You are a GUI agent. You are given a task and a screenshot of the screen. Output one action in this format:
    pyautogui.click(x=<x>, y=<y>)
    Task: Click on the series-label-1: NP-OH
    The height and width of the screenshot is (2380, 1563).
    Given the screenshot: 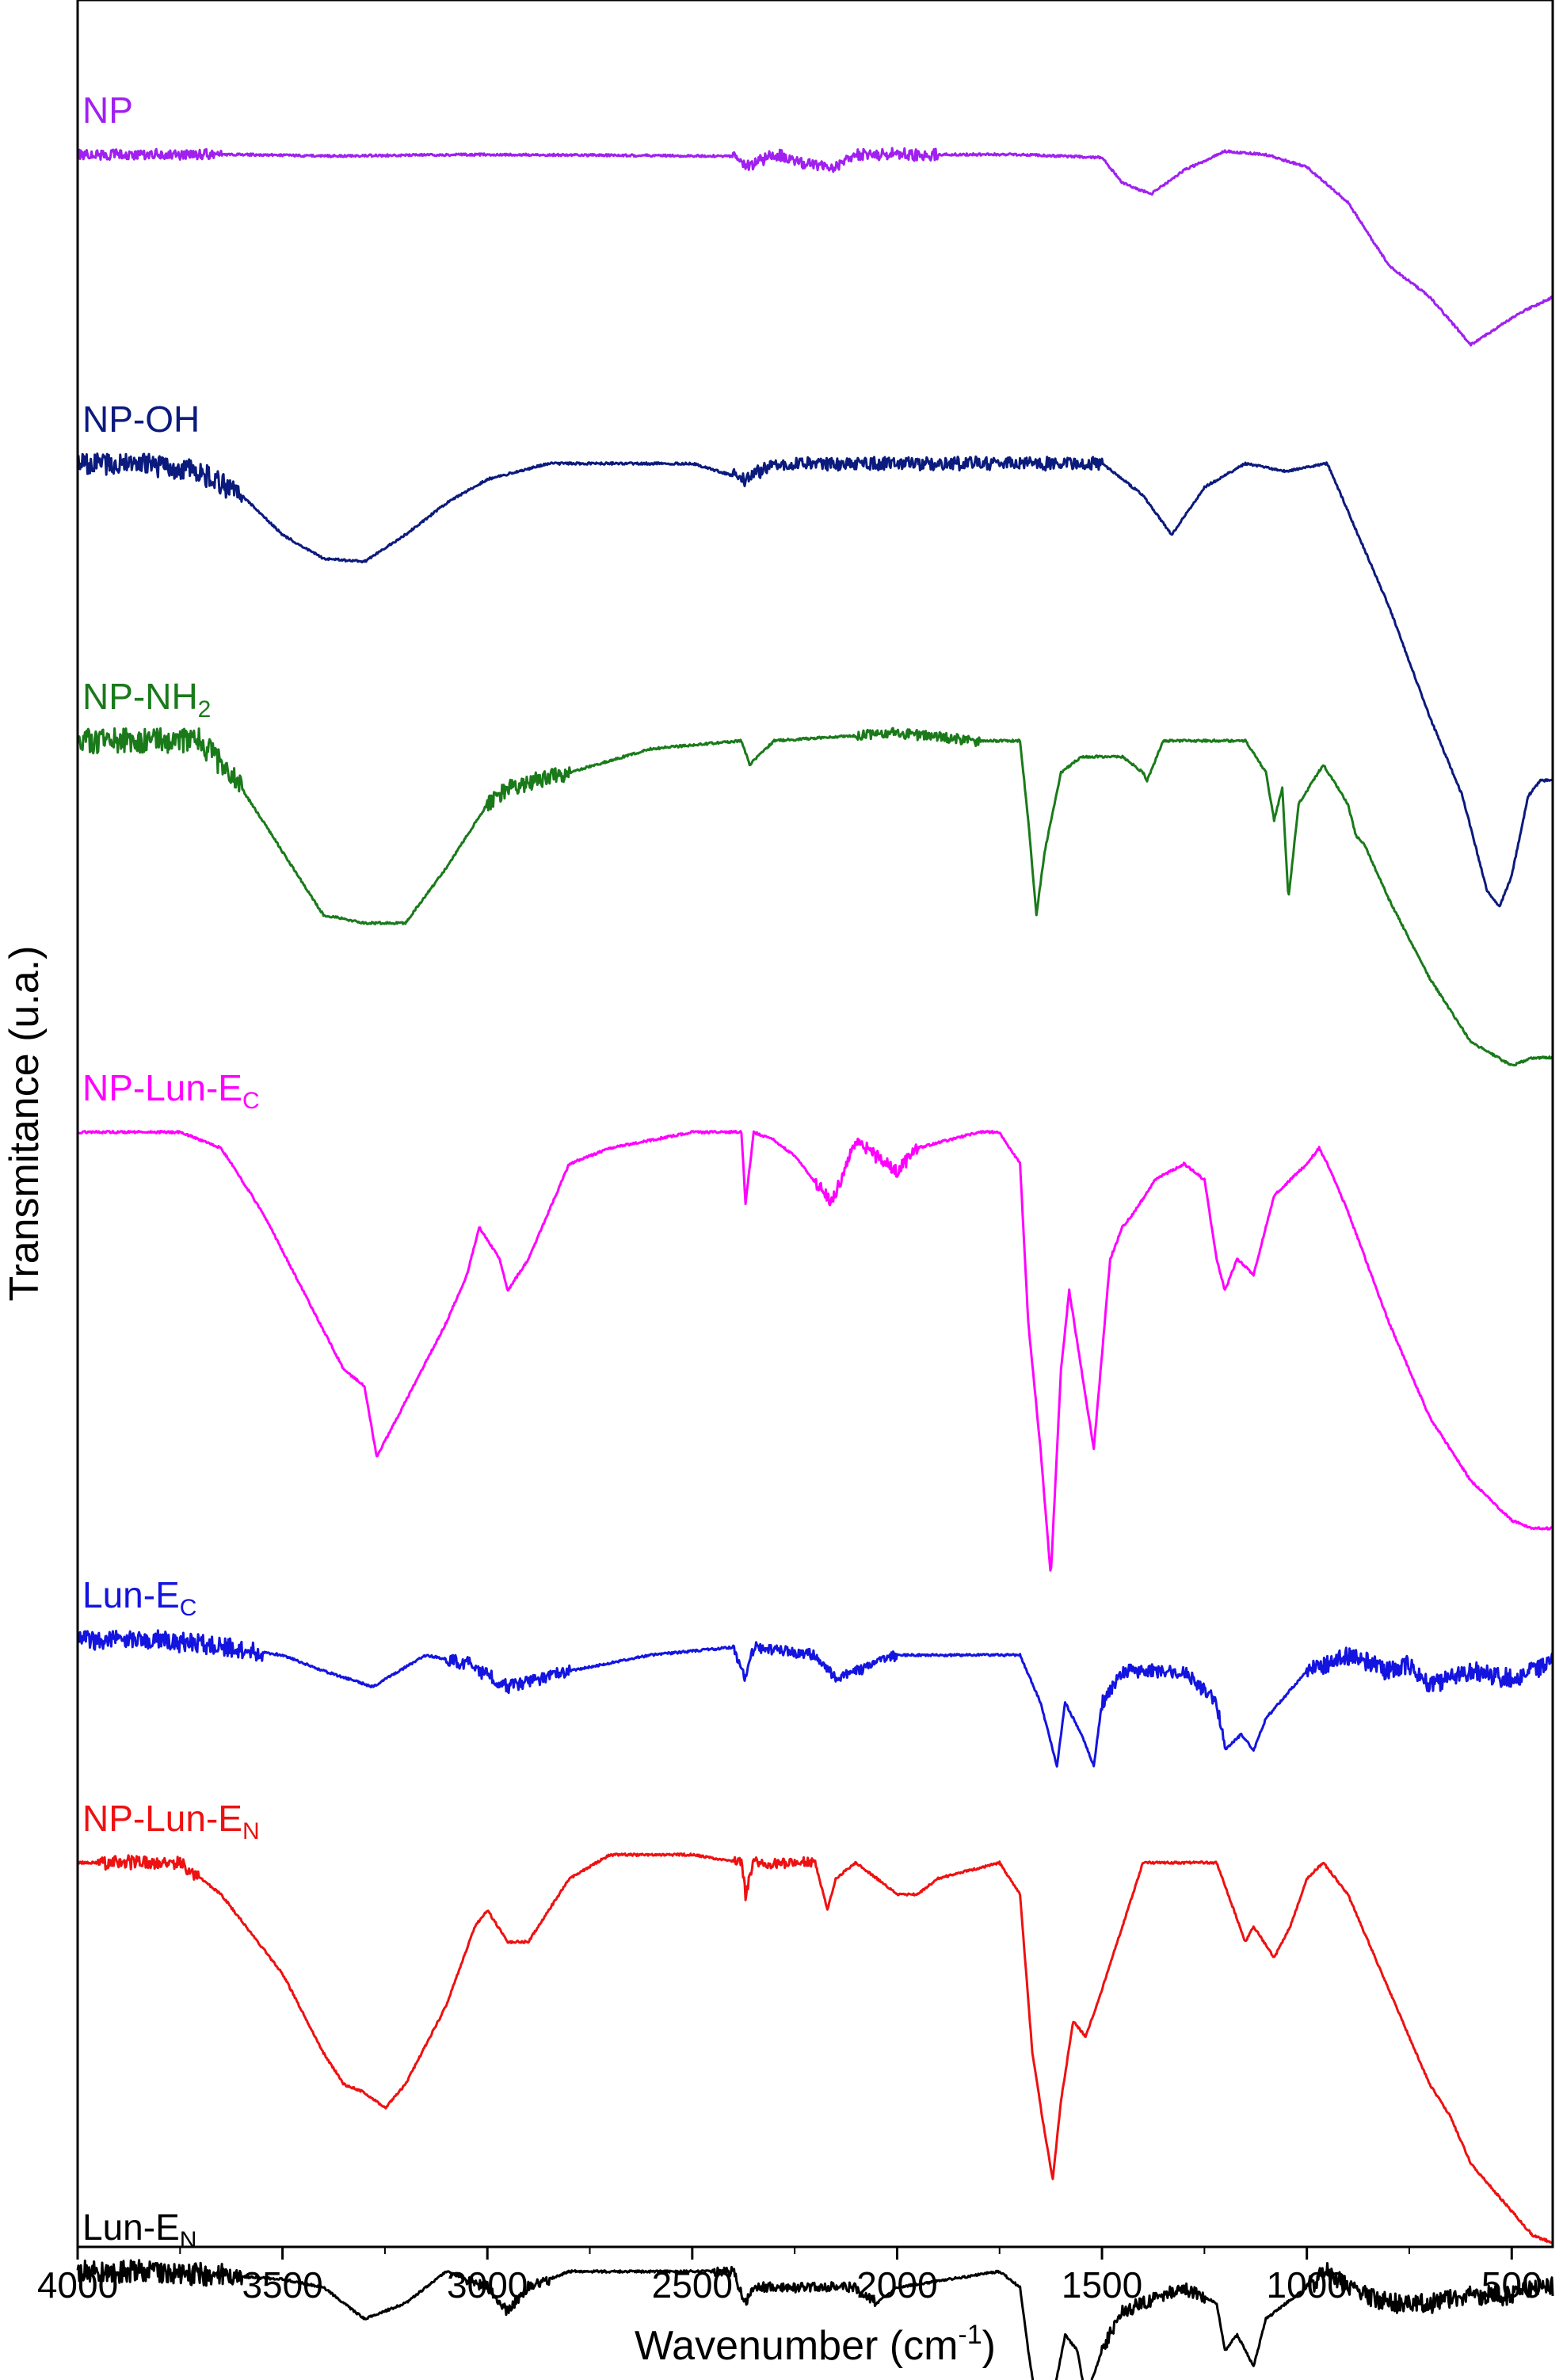 What is the action you would take?
    pyautogui.click(x=141, y=420)
    